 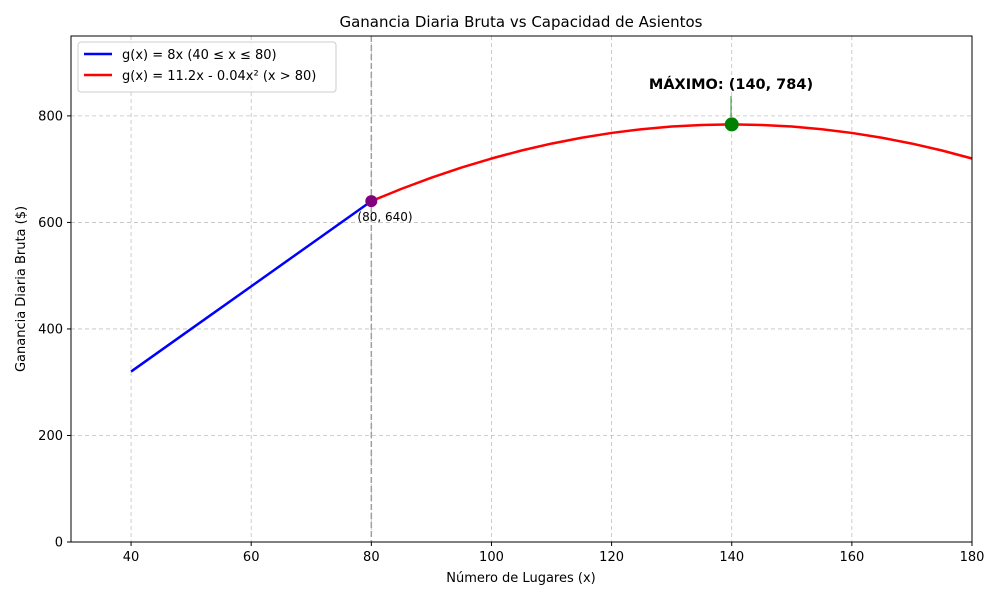 I want to click on x-tick-label: 140, so click(x=731, y=557).